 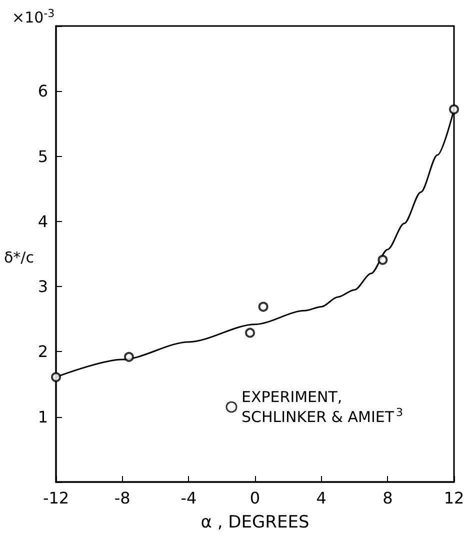 What do you see at coordinates (255, 522) in the screenshot?
I see `x-axis-title: α , DEGREES` at bounding box center [255, 522].